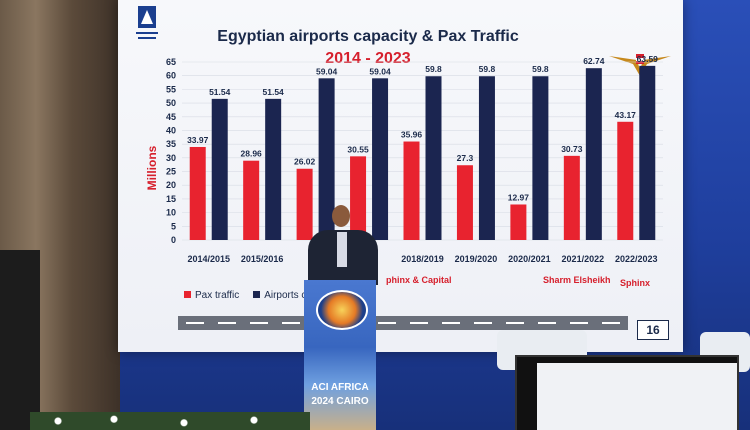 This screenshot has width=750, height=430. I want to click on y-tick-label: 50, so click(171, 103).